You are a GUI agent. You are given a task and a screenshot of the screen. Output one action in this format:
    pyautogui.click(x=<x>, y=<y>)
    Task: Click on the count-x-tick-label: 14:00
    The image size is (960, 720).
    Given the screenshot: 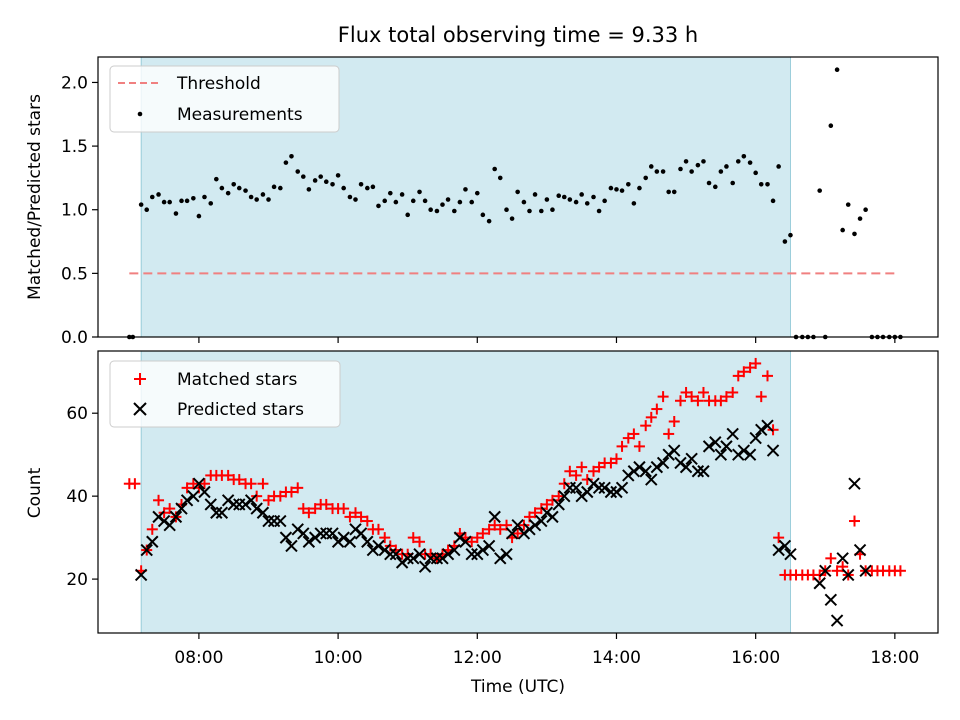 What is the action you would take?
    pyautogui.click(x=616, y=658)
    